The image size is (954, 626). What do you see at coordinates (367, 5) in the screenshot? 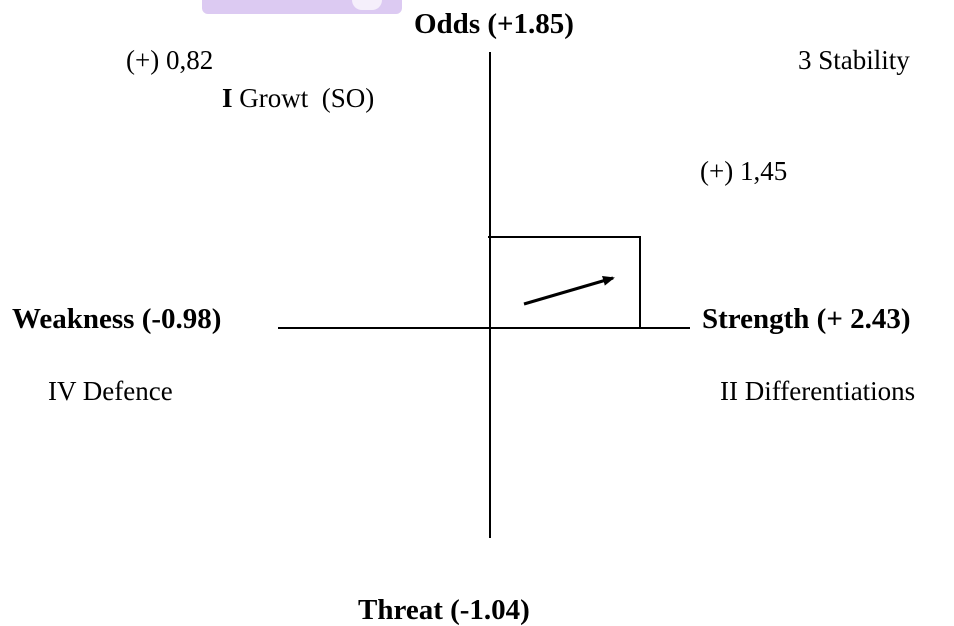
I see `top-tab-notch` at bounding box center [367, 5].